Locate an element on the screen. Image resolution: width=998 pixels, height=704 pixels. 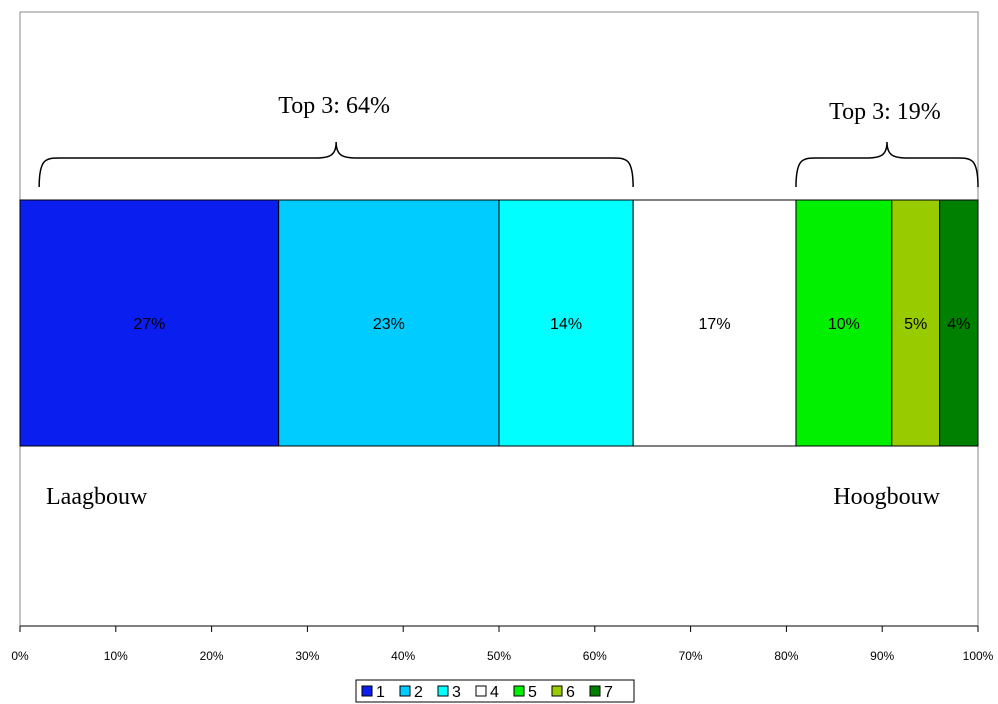
x-tick-label: 60% is located at coordinates (595, 656).